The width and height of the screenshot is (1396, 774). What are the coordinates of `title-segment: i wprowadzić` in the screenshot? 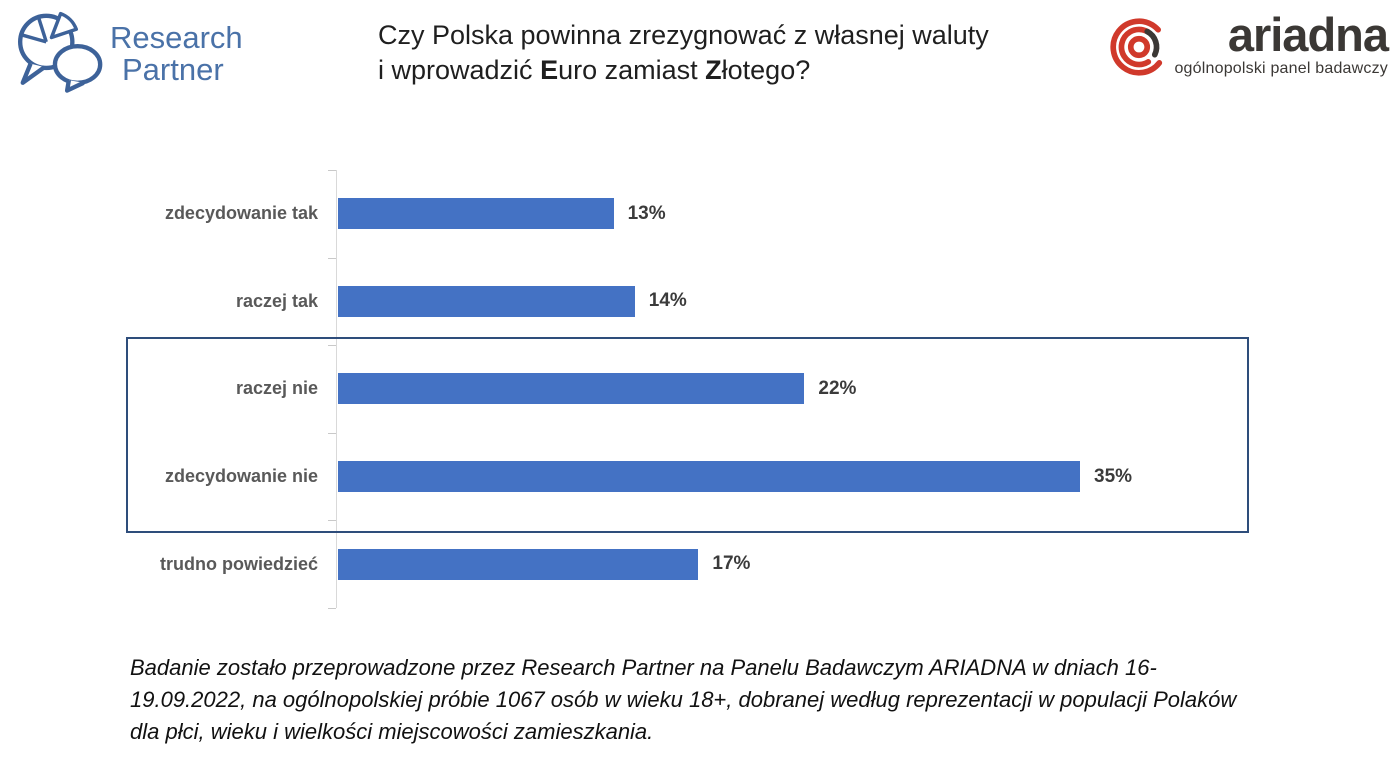 It's located at (459, 70).